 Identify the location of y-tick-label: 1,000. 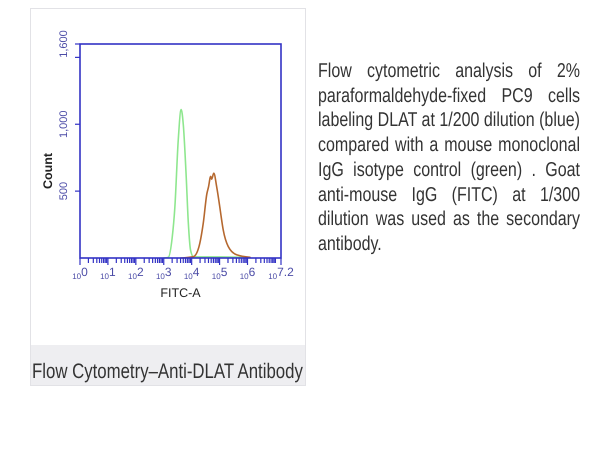
(64, 124).